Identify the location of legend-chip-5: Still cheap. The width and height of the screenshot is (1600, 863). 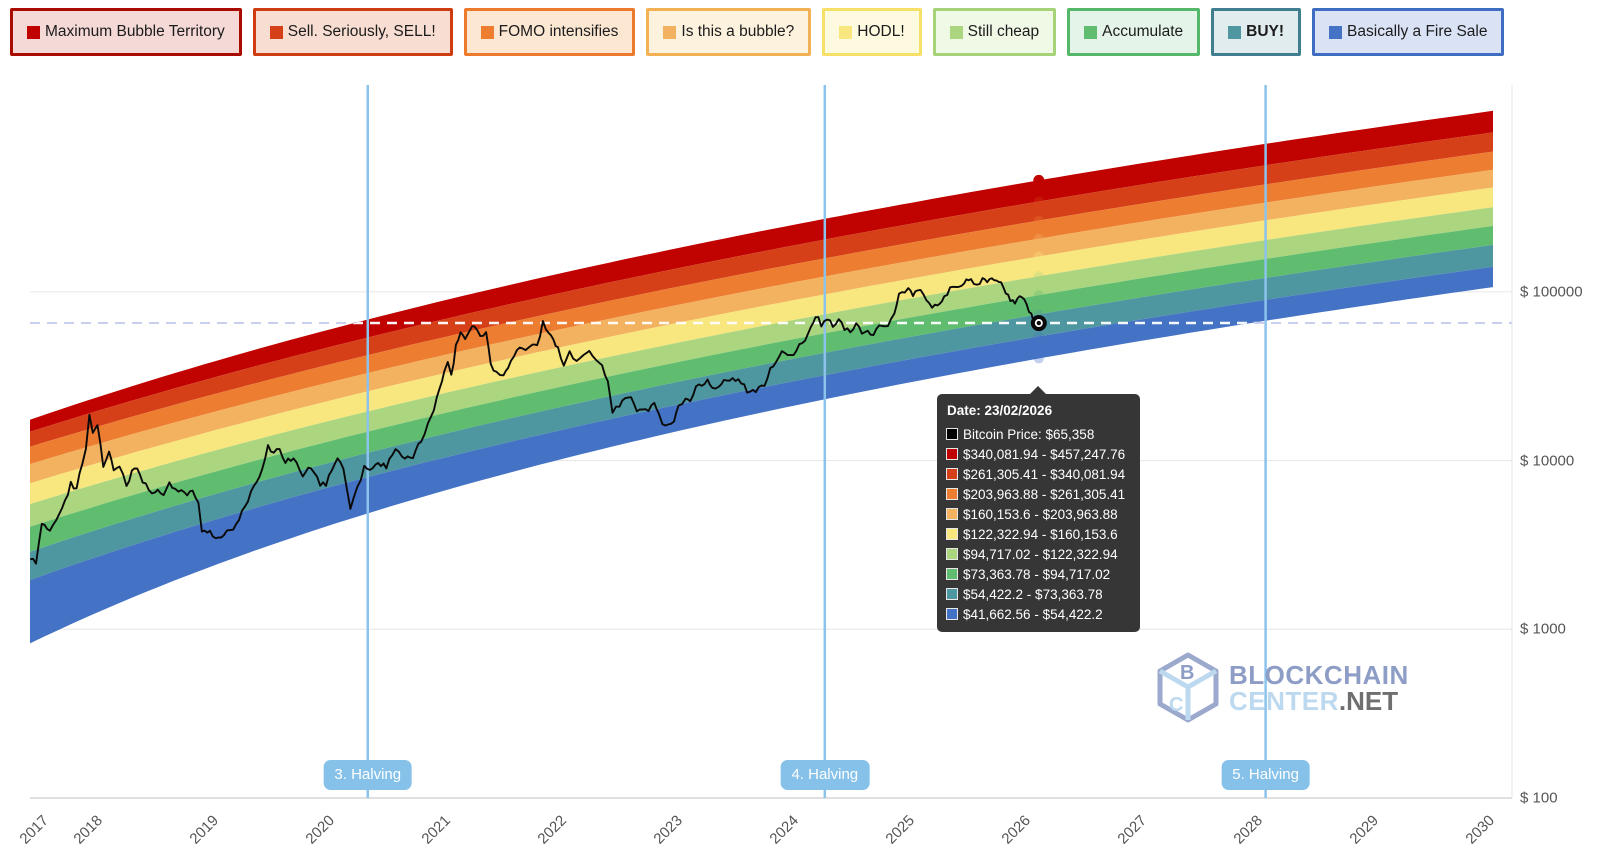
(994, 32).